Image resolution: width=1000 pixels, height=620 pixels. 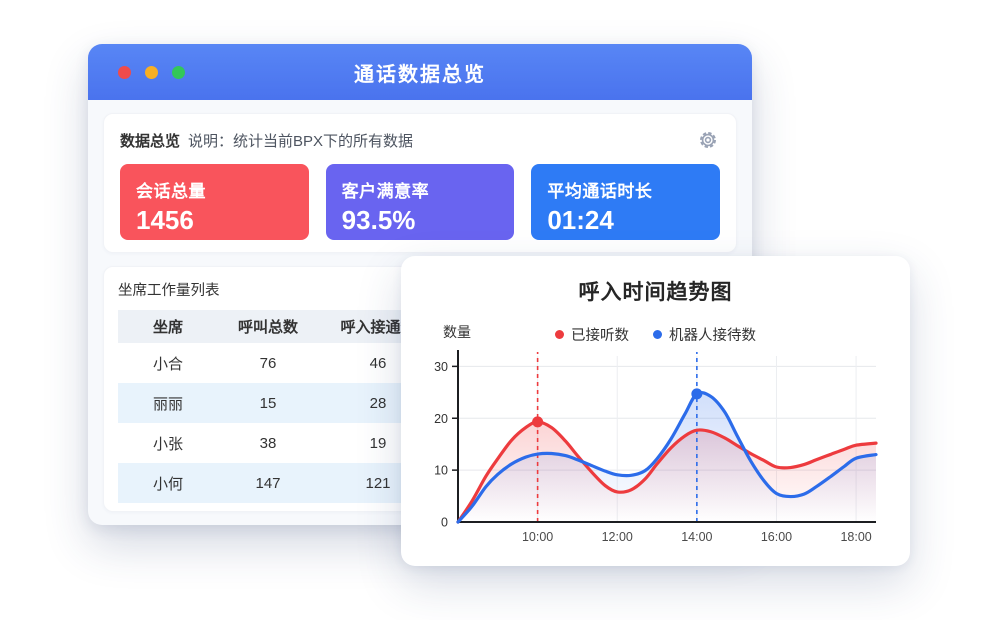 I want to click on cell-agent: 小张, so click(x=167, y=444).